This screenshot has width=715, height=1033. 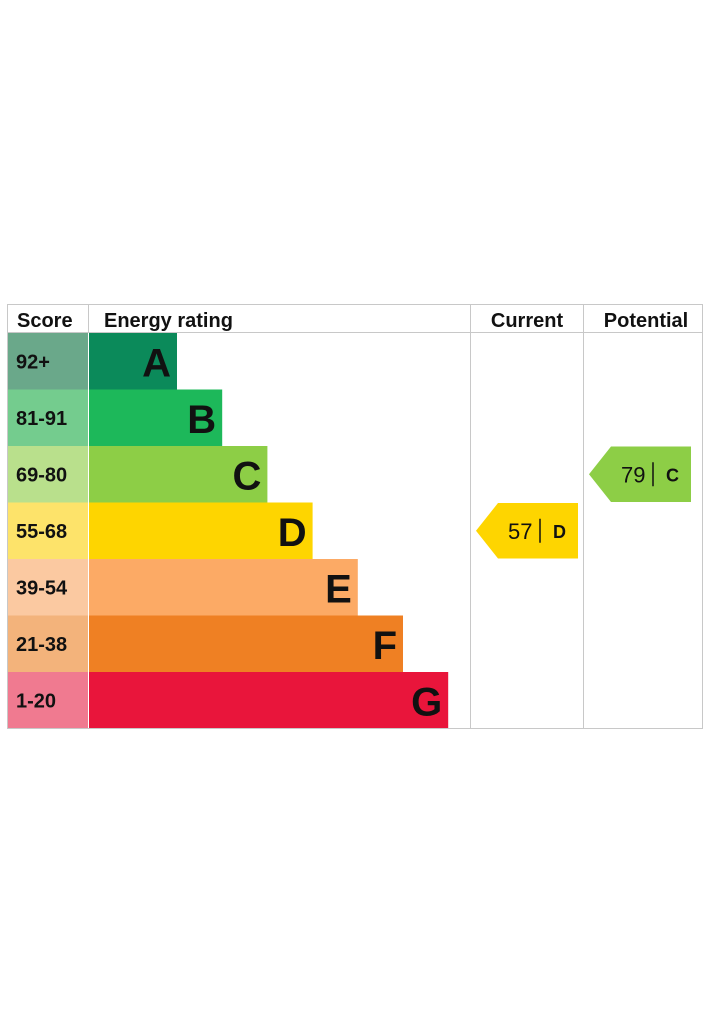 I want to click on current-rating-indicator: 57 D, so click(x=527, y=531).